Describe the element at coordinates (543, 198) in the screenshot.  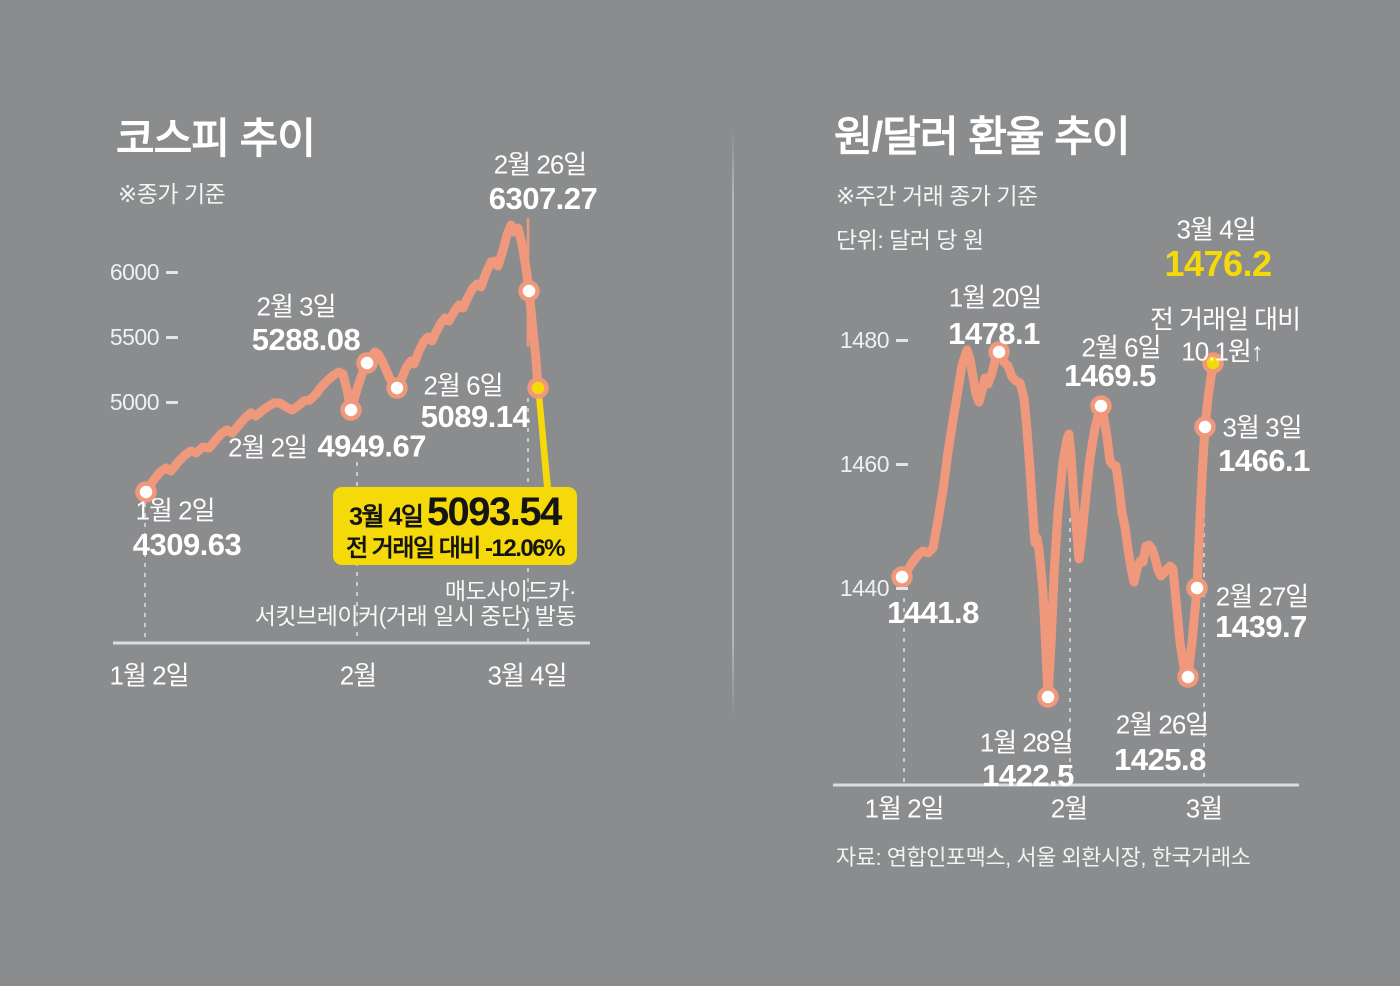
I see `kospi-label-feb26-value: 6307.27` at that location.